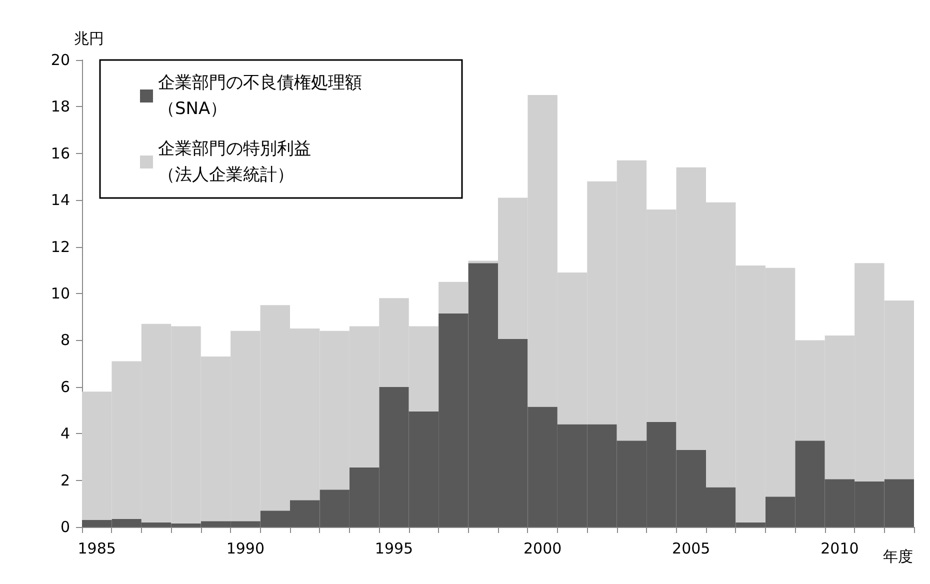 This screenshot has width=930, height=584. Describe the element at coordinates (453, 298) in the screenshot. I see `bar` at that location.